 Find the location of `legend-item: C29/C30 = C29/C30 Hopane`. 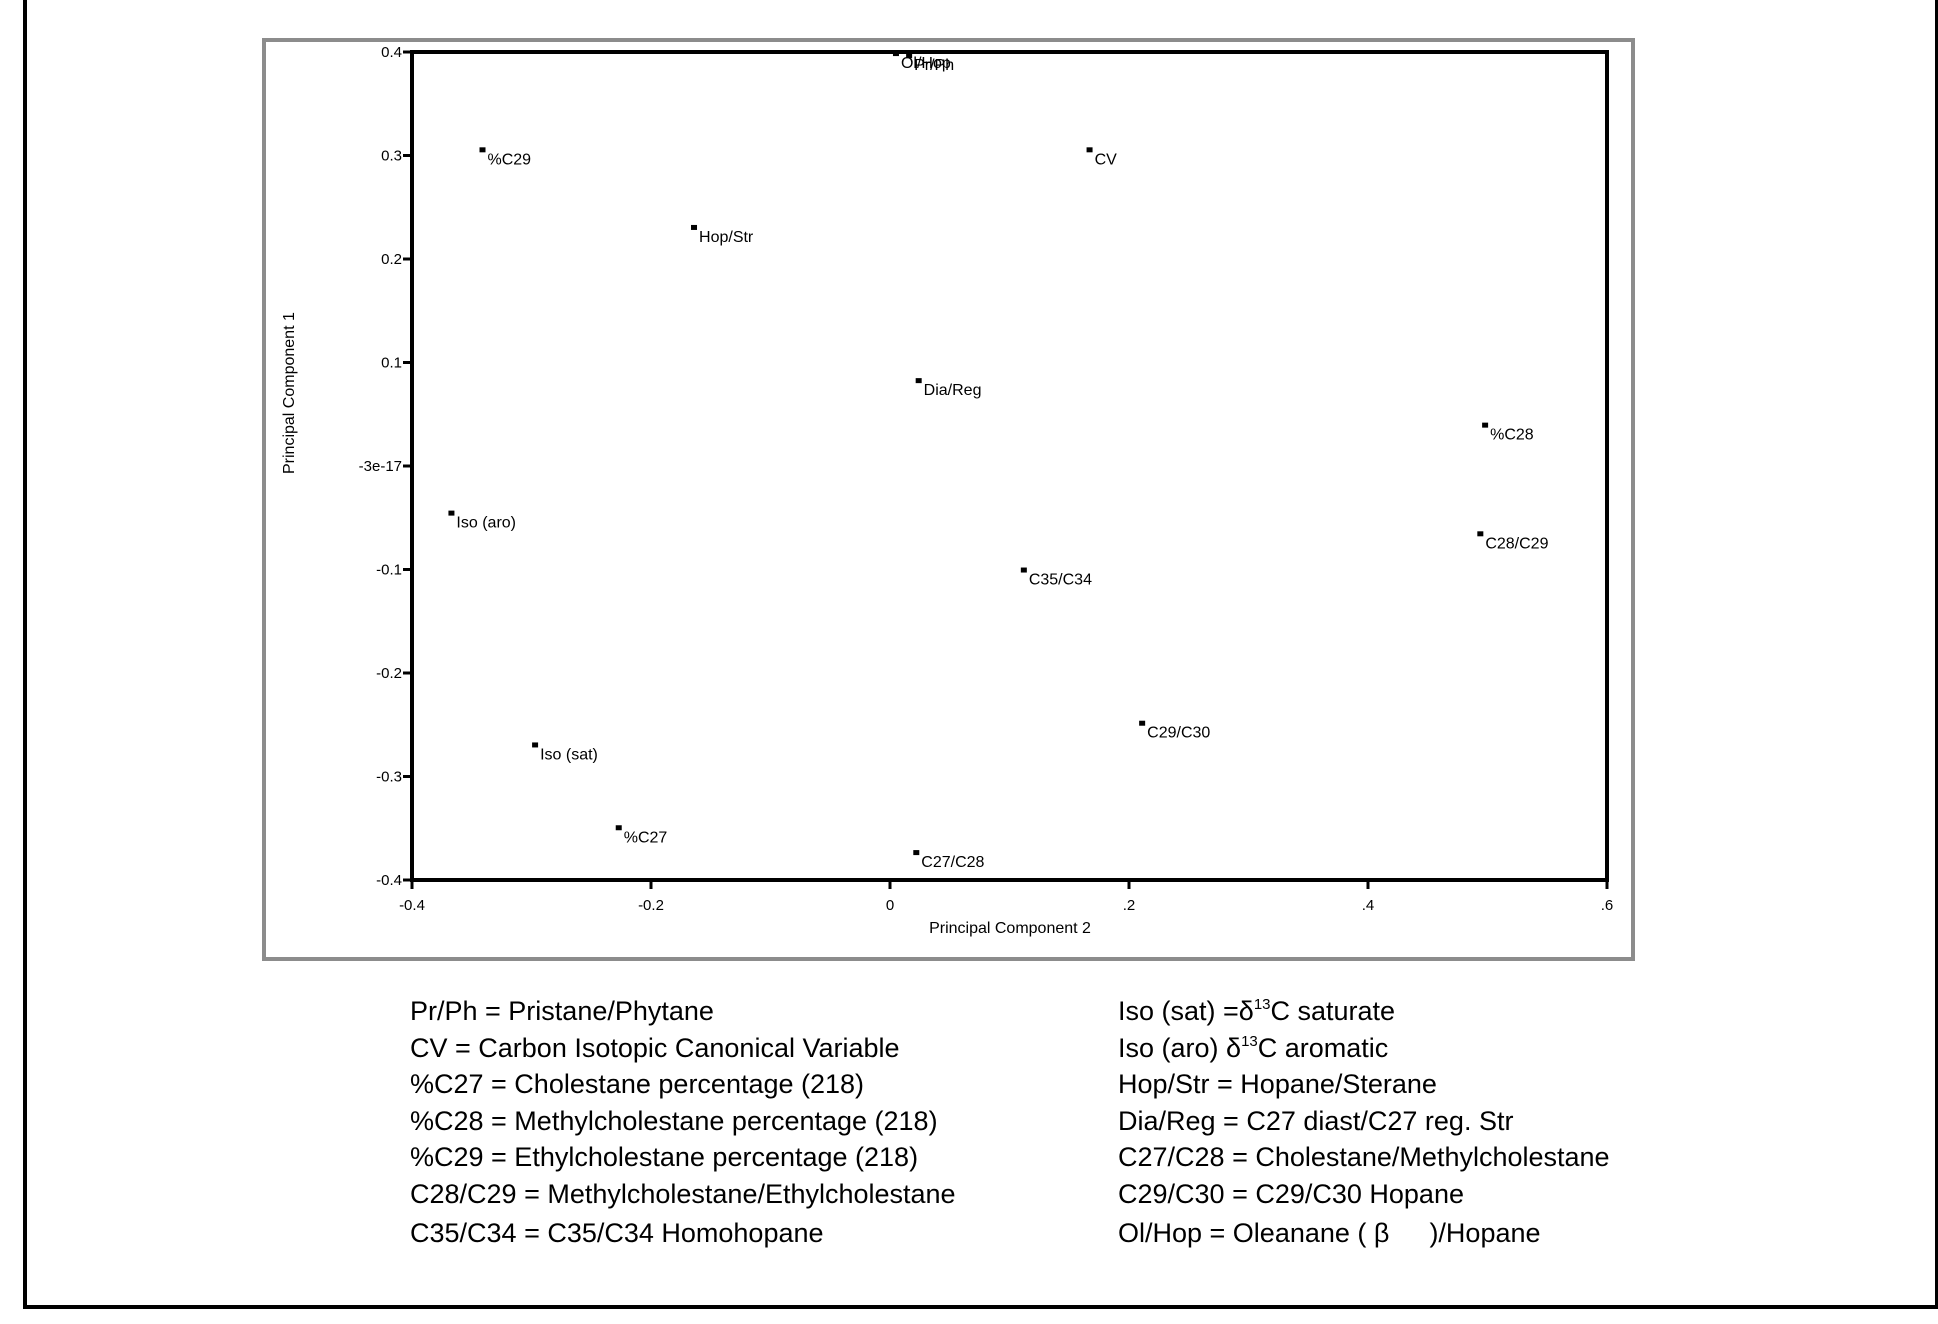

legend-item: C29/C30 = C29/C30 Hopane is located at coordinates (1291, 1193).